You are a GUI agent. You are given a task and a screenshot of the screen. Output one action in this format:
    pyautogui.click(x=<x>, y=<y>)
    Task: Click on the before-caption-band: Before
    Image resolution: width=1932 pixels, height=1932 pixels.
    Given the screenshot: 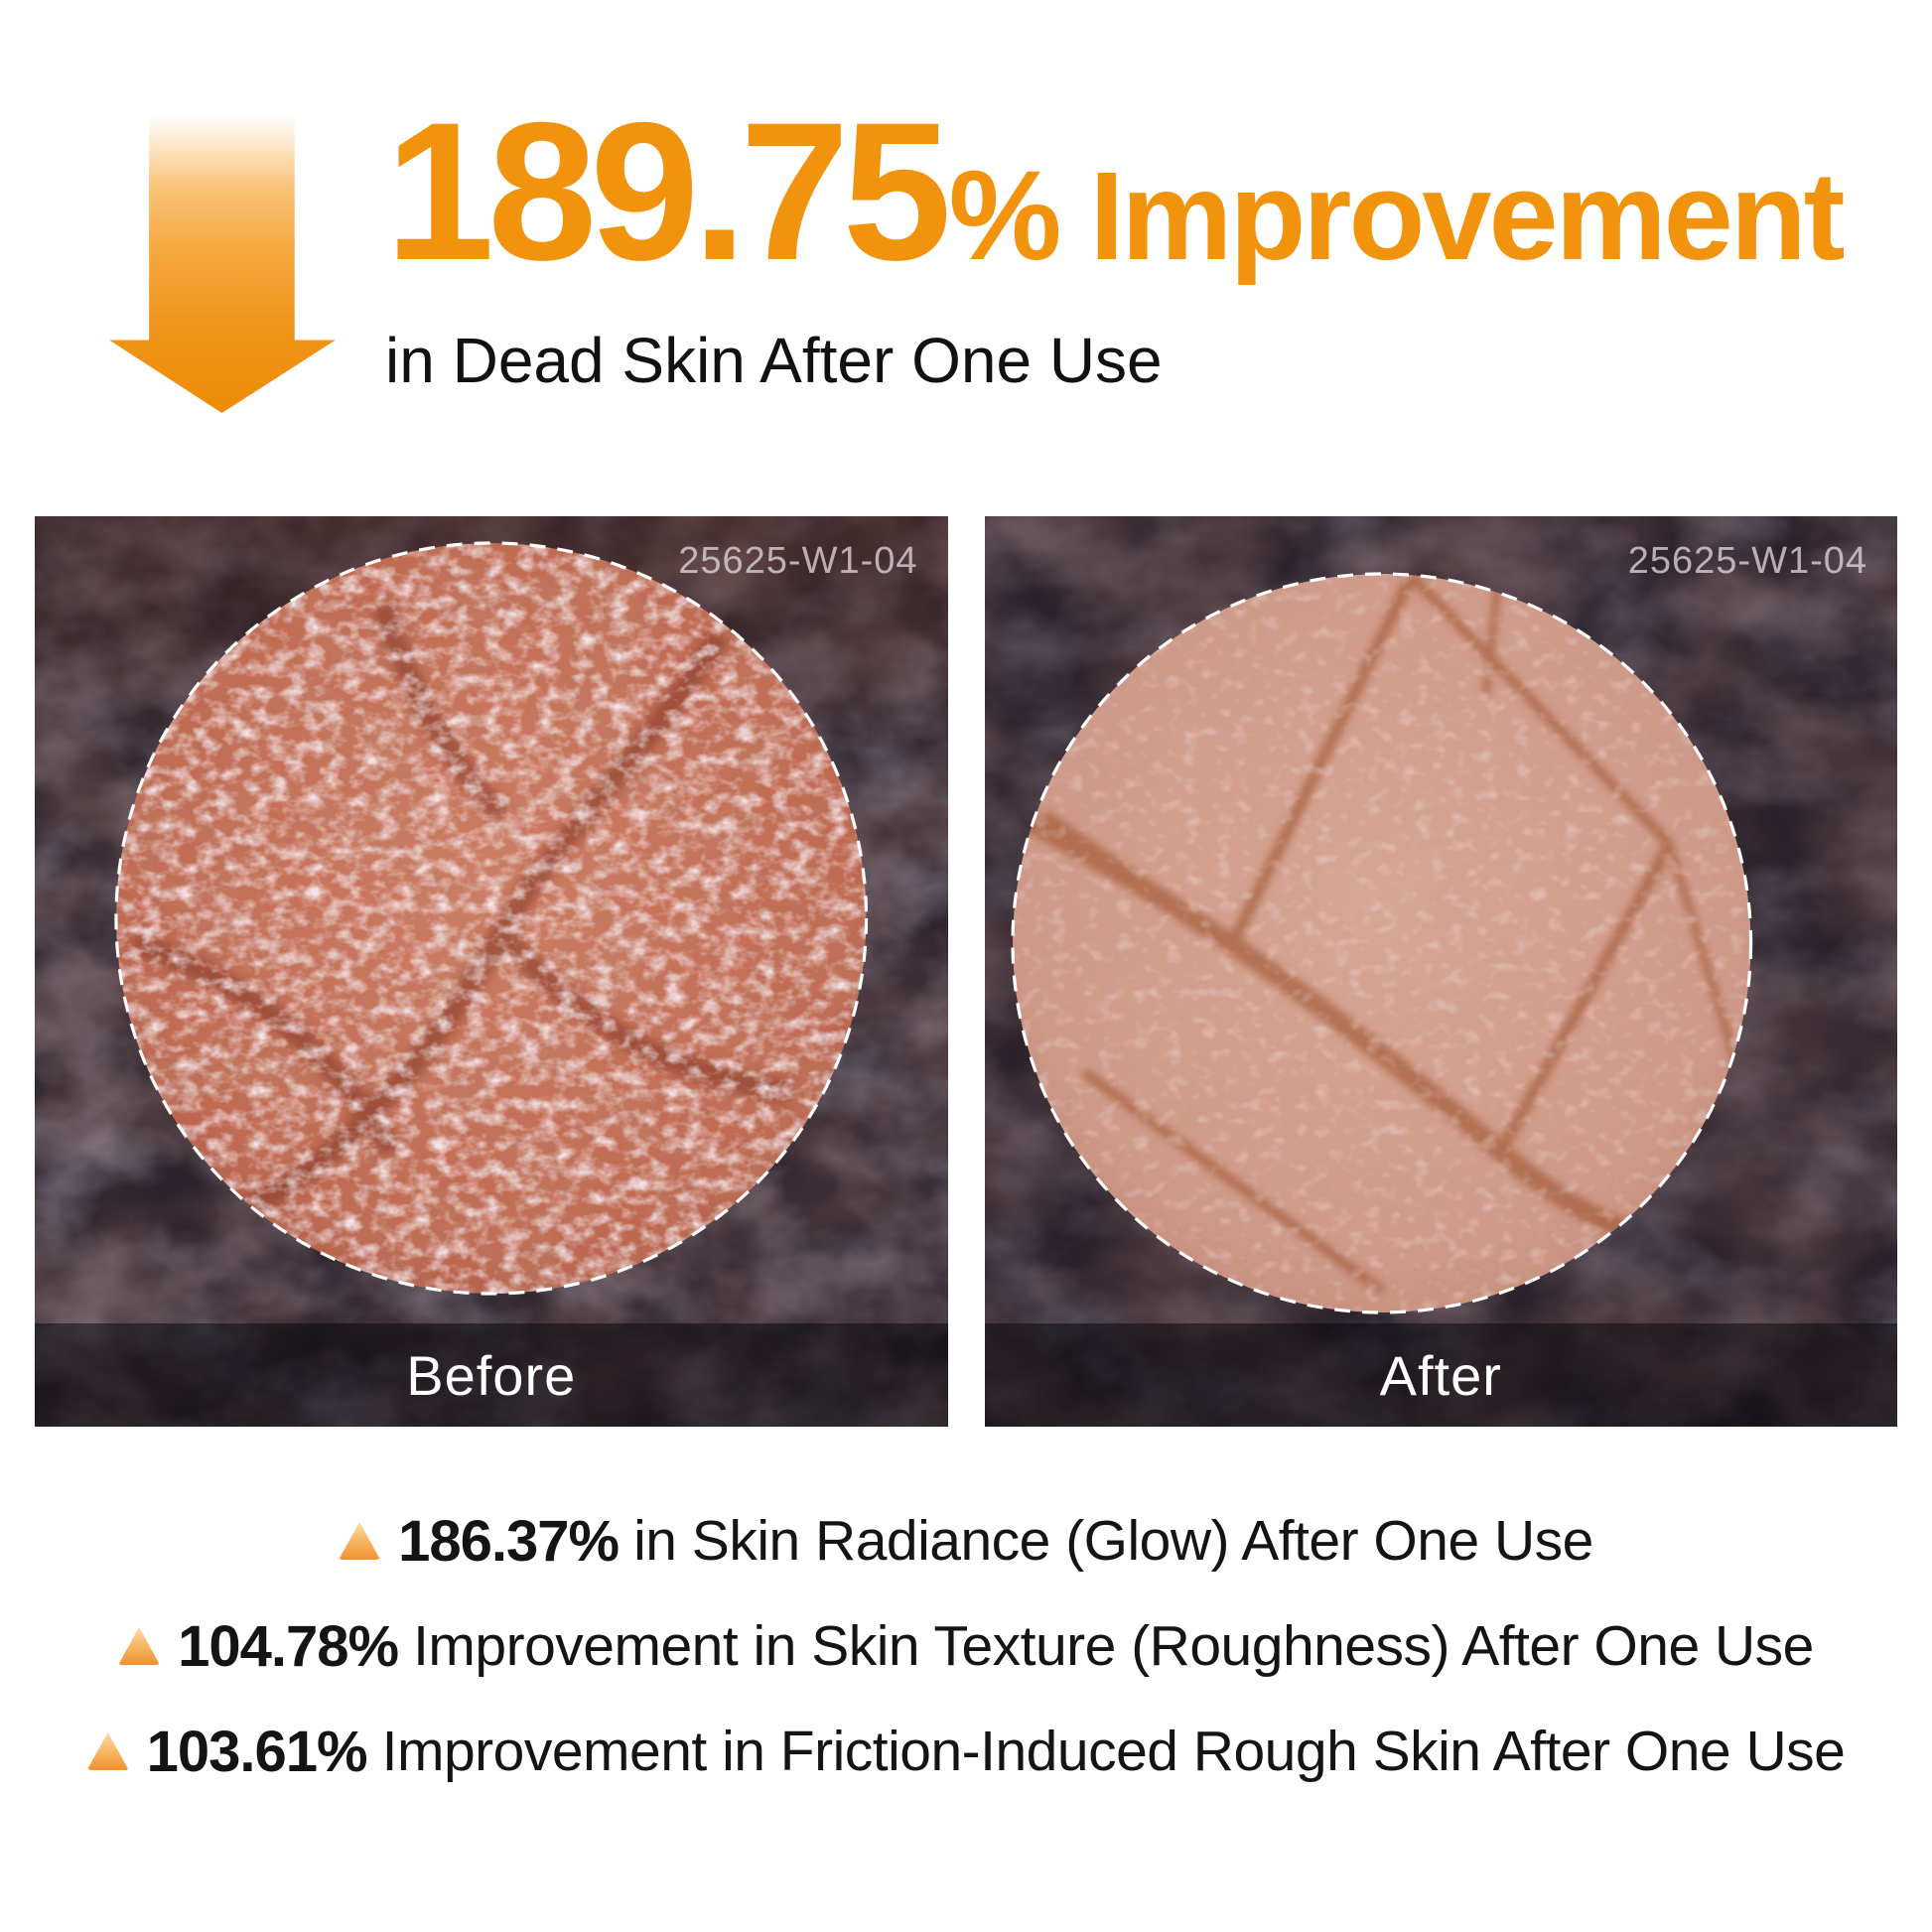 What is the action you would take?
    pyautogui.click(x=492, y=1375)
    